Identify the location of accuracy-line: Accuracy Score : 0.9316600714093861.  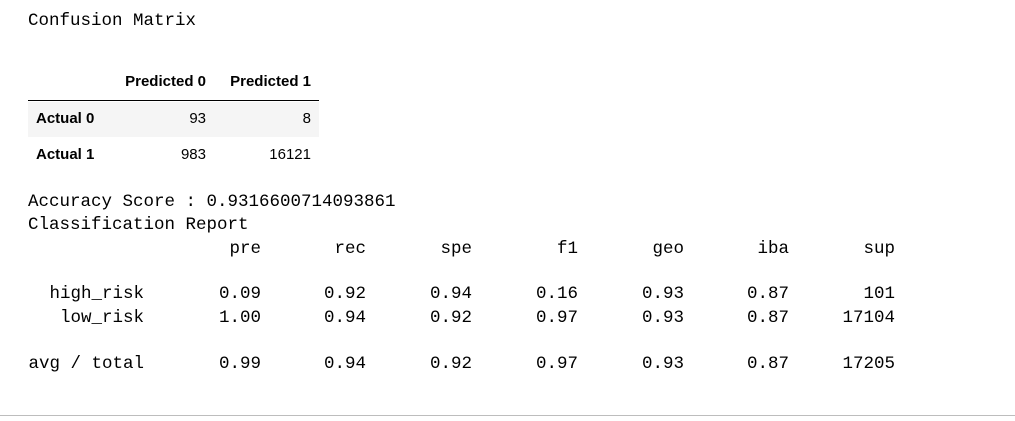
(212, 202).